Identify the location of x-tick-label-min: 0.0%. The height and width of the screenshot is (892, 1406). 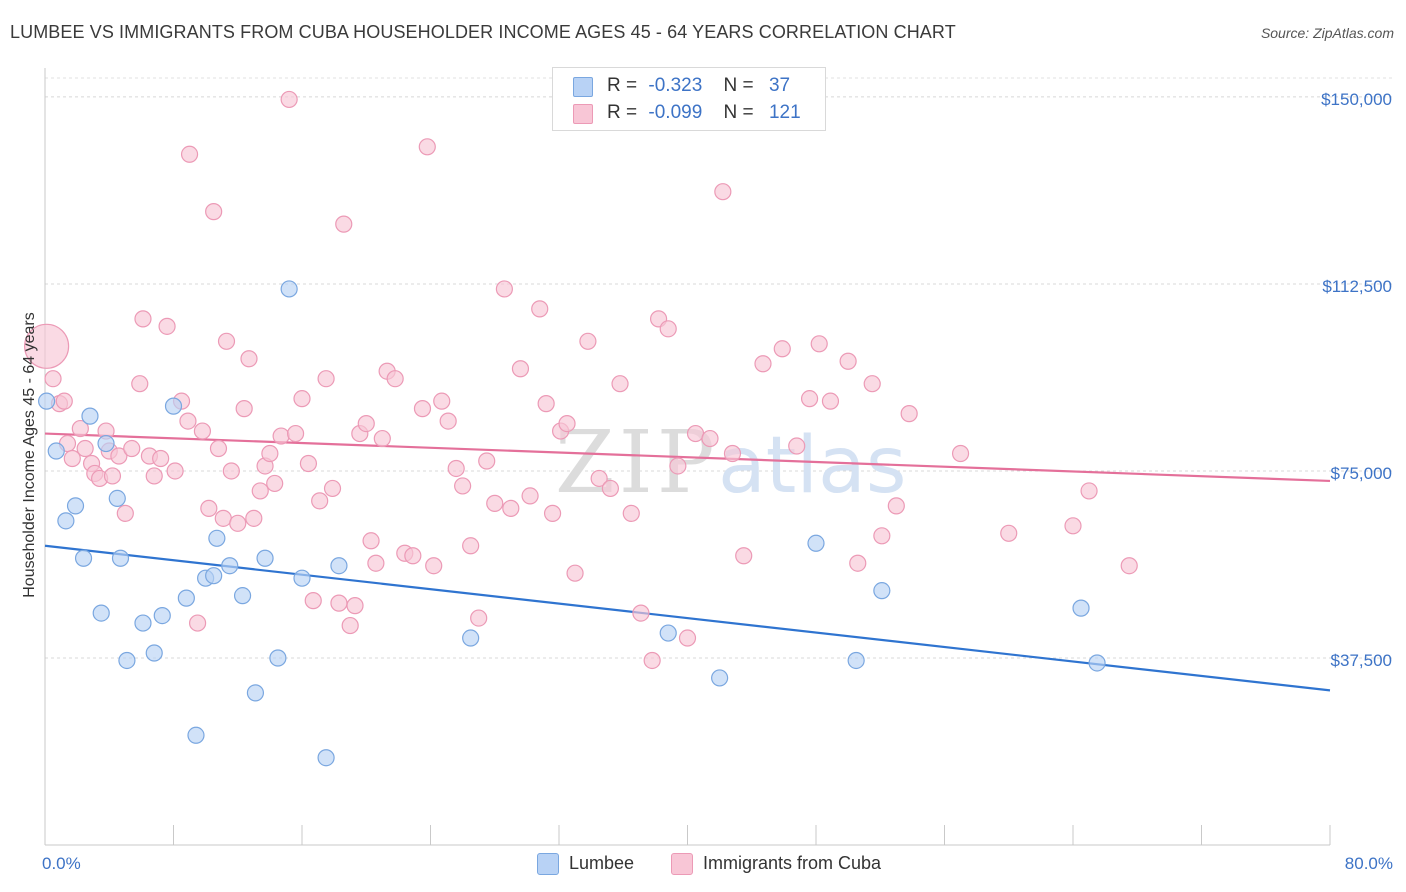
(61, 863).